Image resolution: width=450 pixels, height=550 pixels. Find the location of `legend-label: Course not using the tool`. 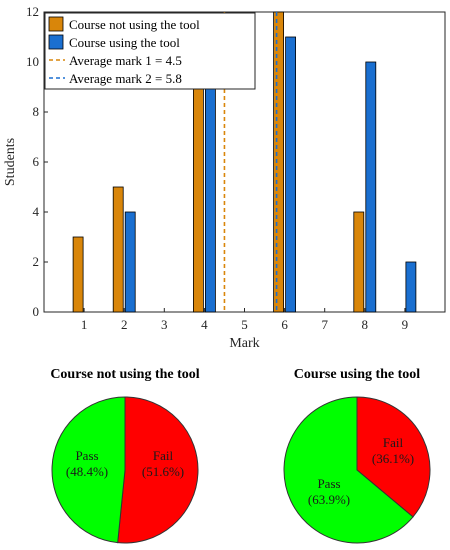

legend-label: Course not using the tool is located at coordinates (134, 24).